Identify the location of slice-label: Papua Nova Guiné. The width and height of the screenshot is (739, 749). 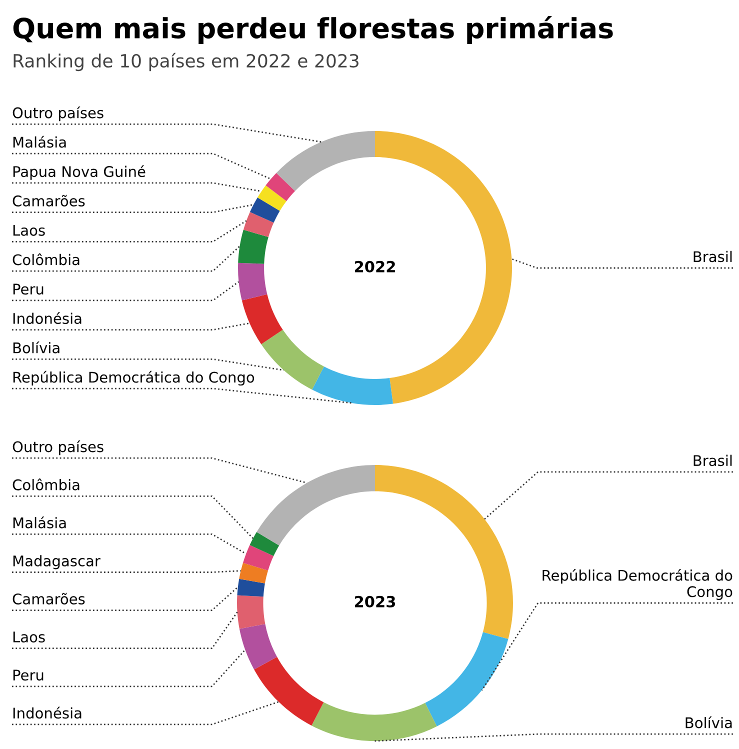
(79, 172).